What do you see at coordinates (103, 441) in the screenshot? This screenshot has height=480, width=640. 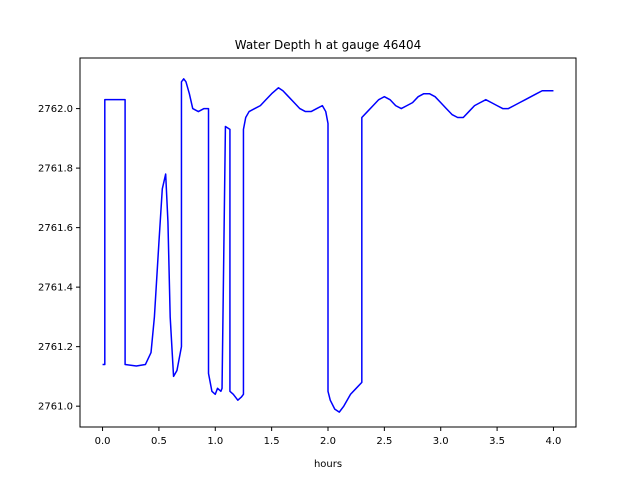 I see `x-tick-label: 0.0` at bounding box center [103, 441].